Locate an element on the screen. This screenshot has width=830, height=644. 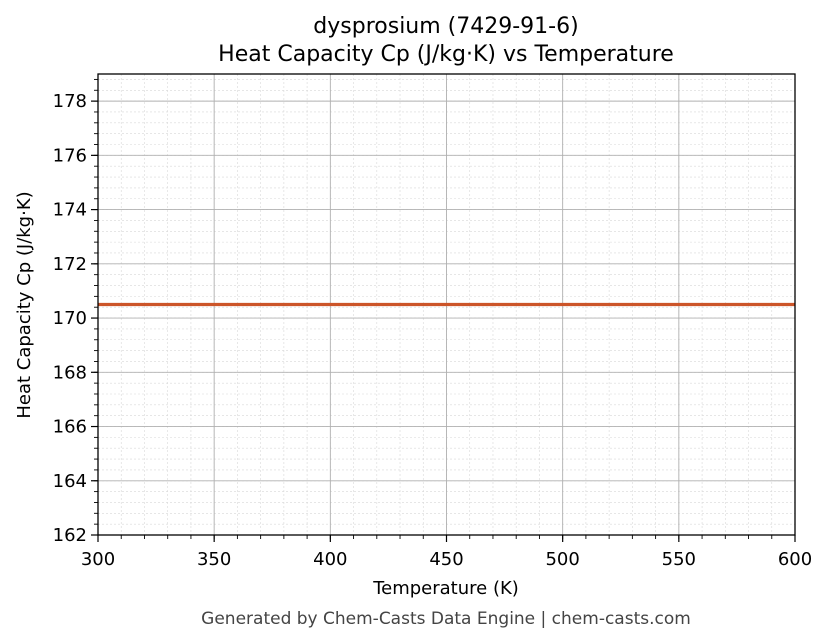
y-axis-label: Heat Capacity Cp (J/kg·K) is located at coordinates (24, 304).